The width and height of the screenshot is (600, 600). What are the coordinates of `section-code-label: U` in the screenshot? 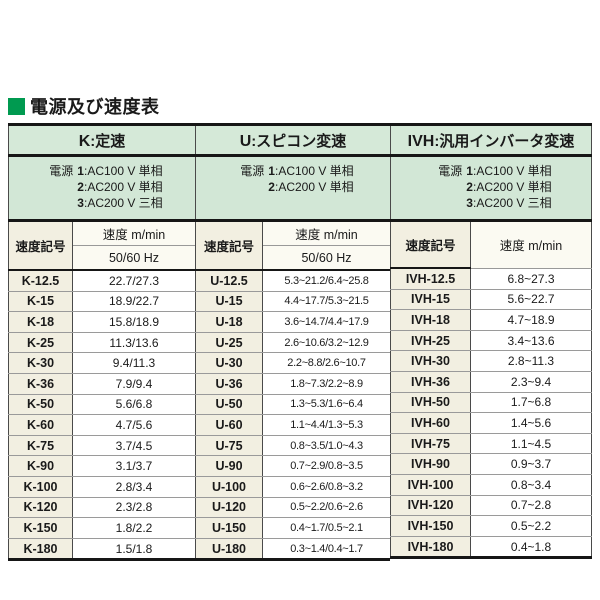 It's located at (245, 141).